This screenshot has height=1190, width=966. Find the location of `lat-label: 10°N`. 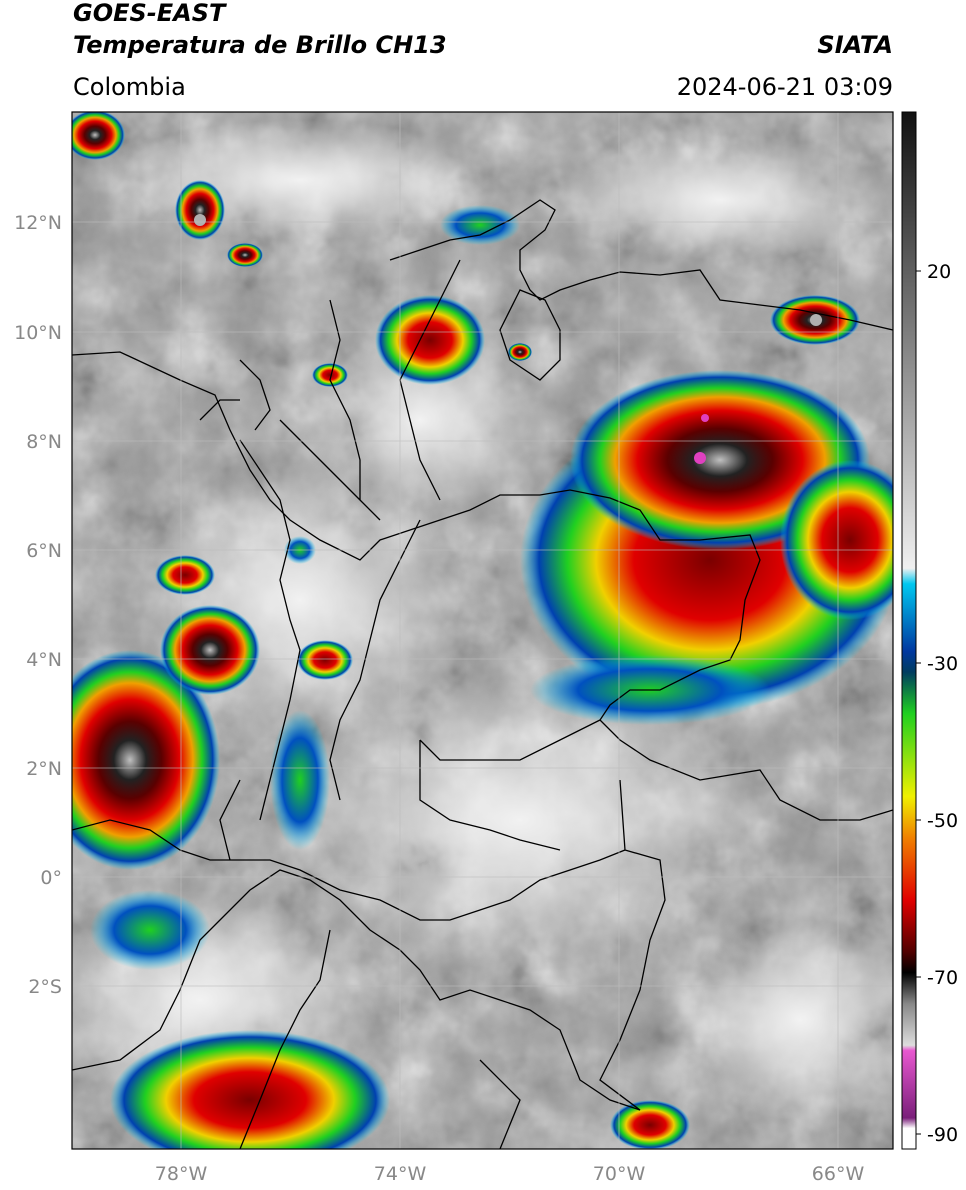

lat-label: 10°N is located at coordinates (38, 333).